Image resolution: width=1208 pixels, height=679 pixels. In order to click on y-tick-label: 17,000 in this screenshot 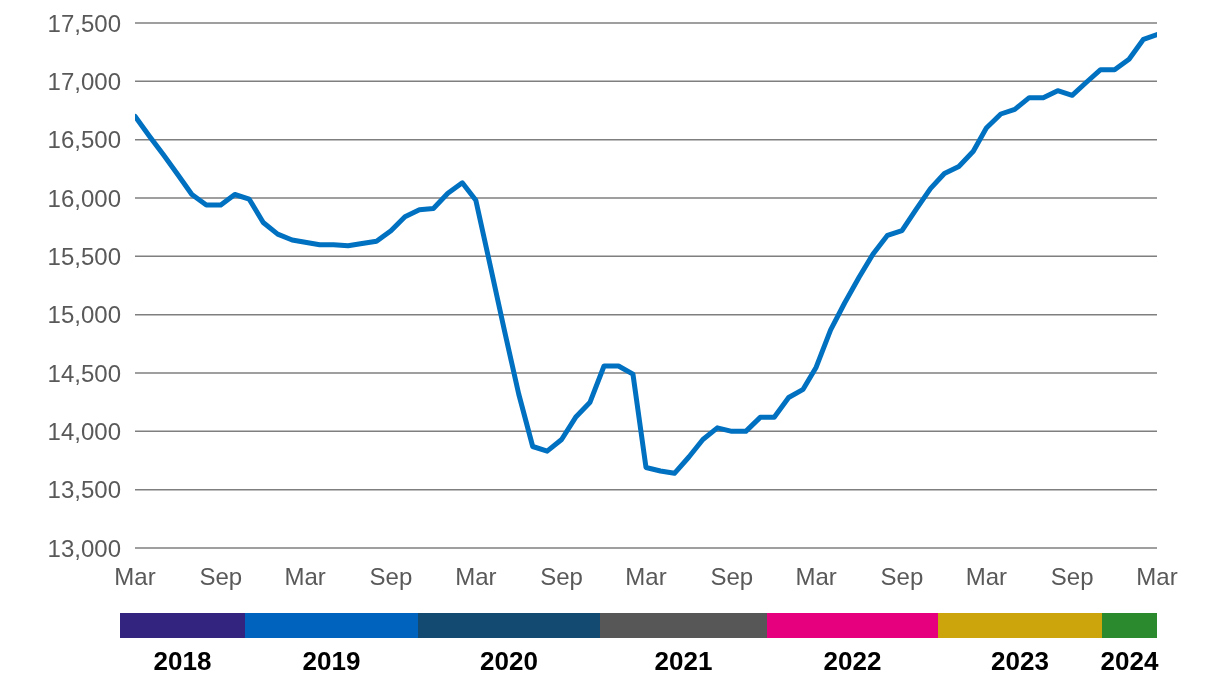, I will do `click(84, 81)`.